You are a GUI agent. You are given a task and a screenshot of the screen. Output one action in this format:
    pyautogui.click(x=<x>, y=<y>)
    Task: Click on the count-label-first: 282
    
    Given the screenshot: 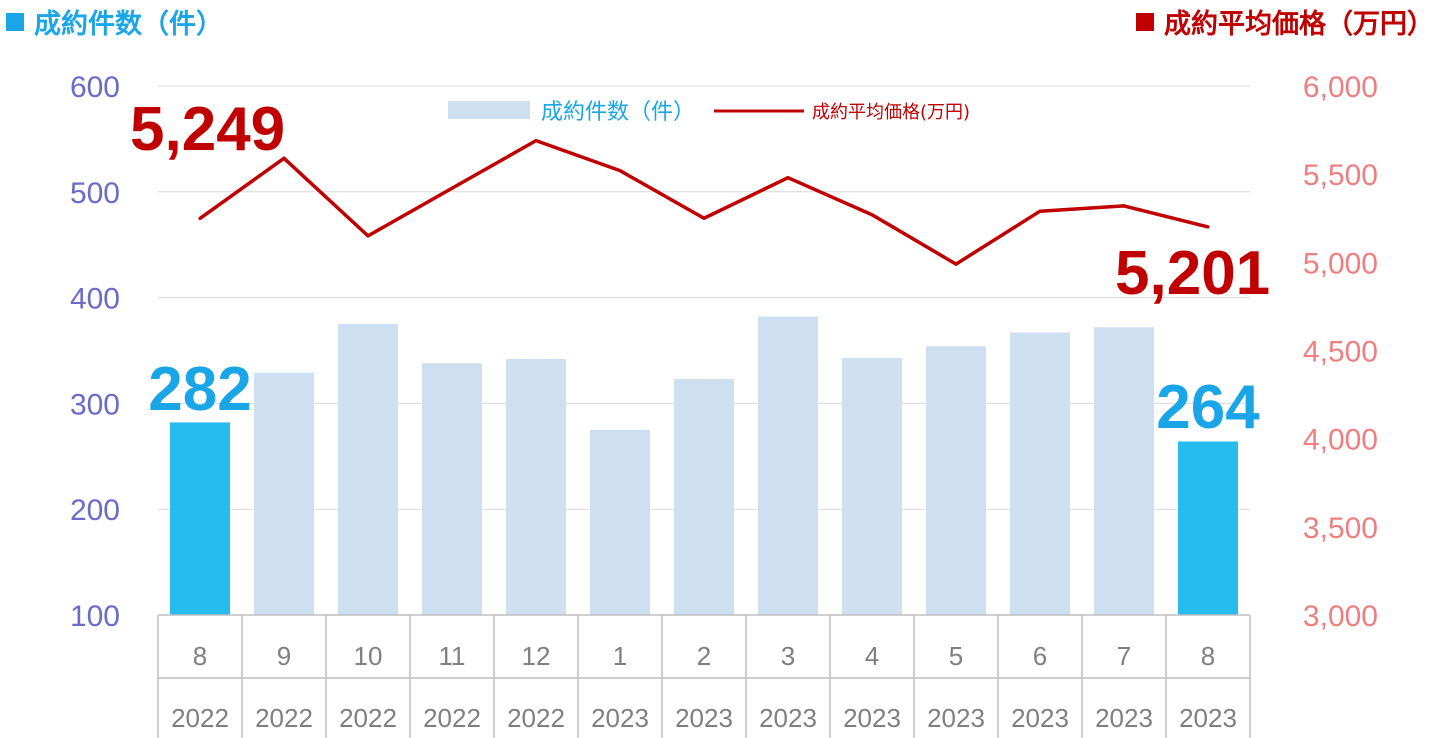 What is the action you would take?
    pyautogui.click(x=199, y=389)
    